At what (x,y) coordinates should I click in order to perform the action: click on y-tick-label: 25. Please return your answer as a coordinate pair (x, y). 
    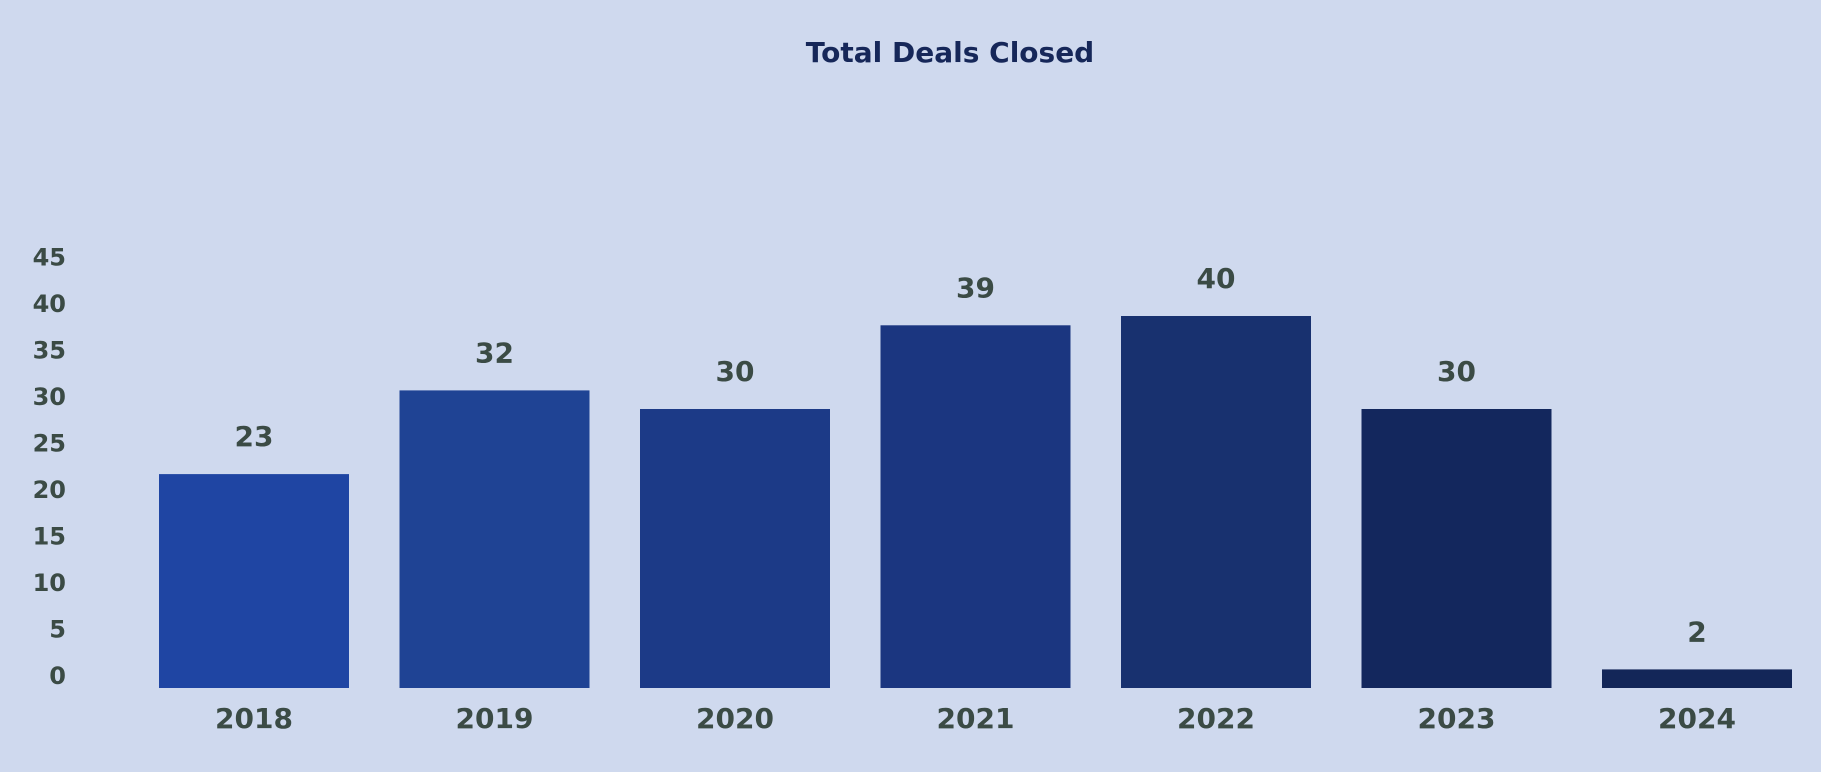
    Looking at the image, I should click on (49, 444).